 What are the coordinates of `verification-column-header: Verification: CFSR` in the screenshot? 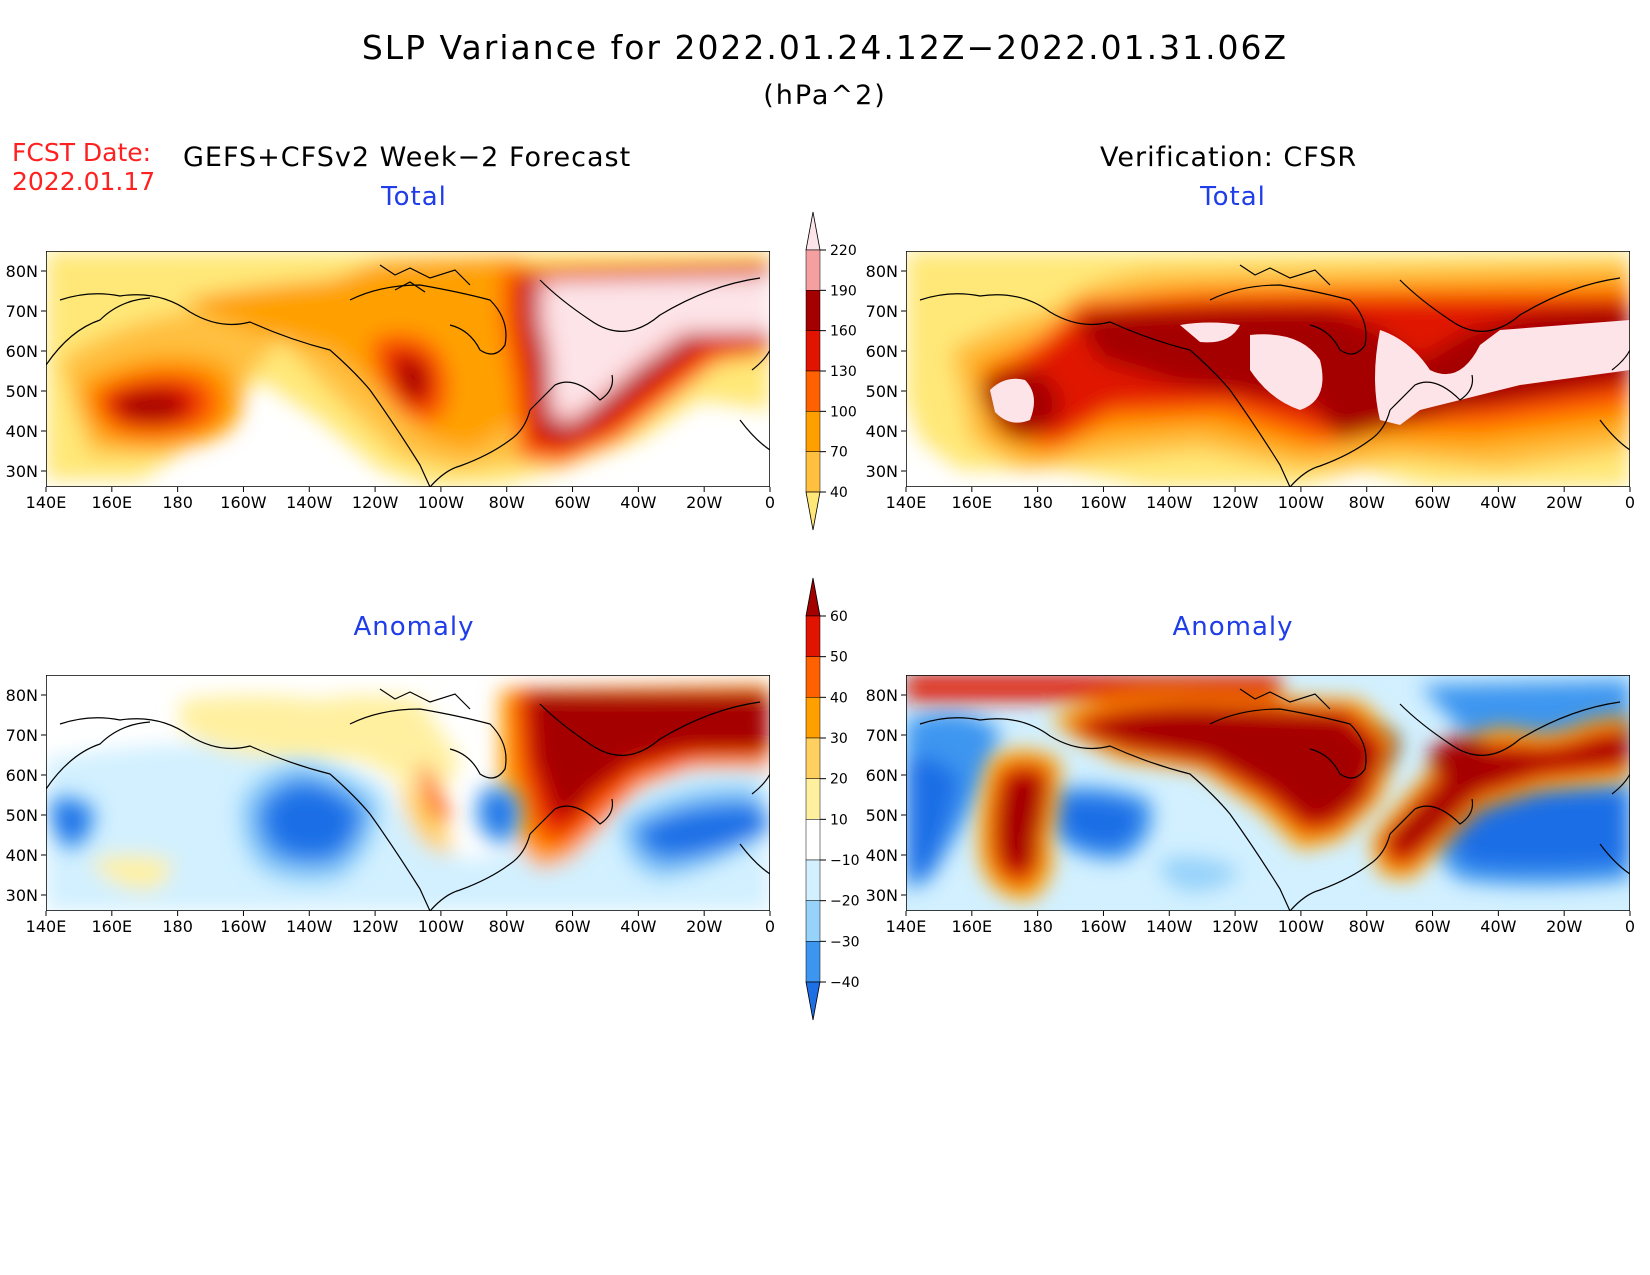 It's located at (1229, 157).